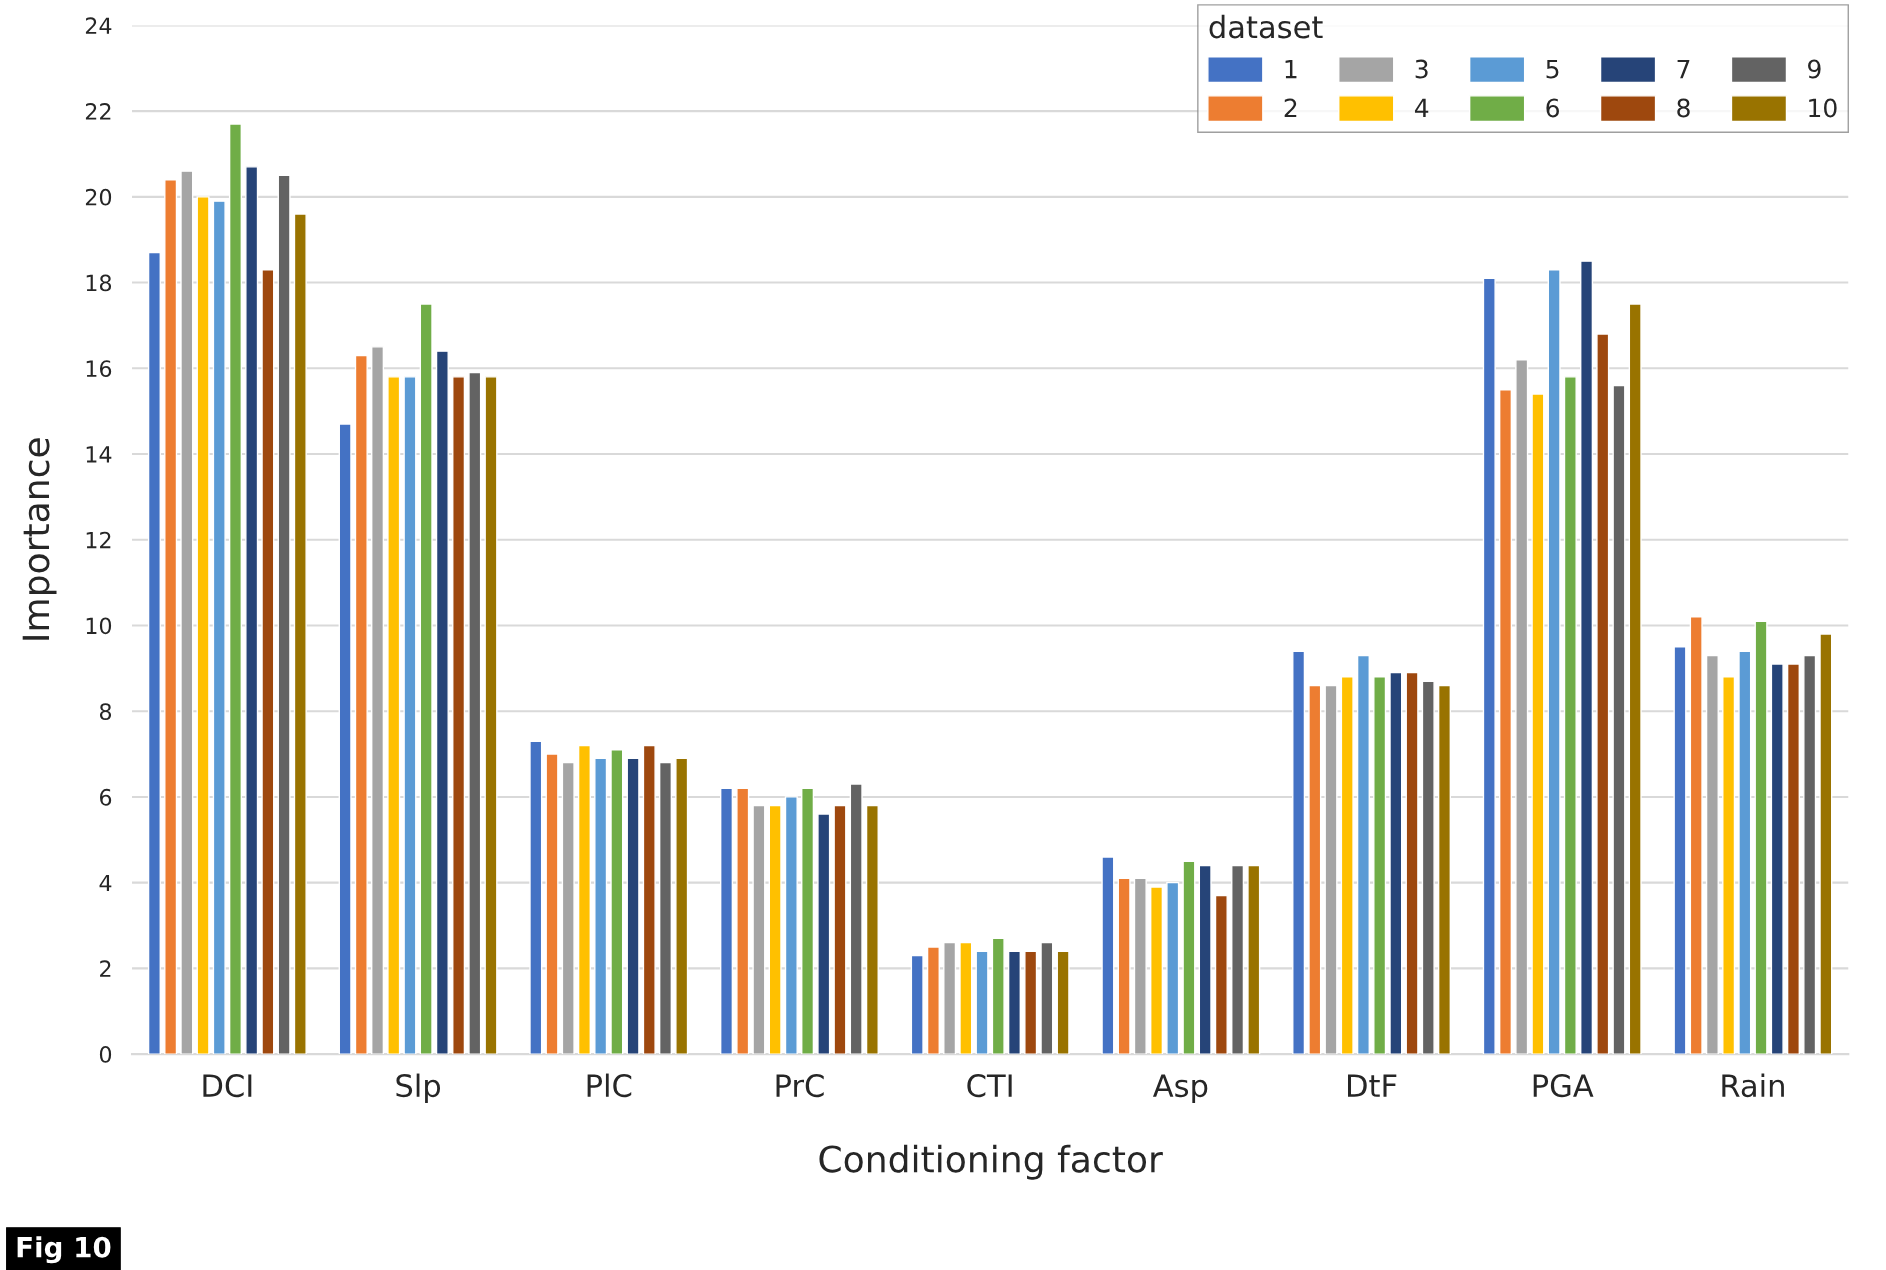  What do you see at coordinates (1753, 1085) in the screenshot?
I see `x-tick-label: Rain` at bounding box center [1753, 1085].